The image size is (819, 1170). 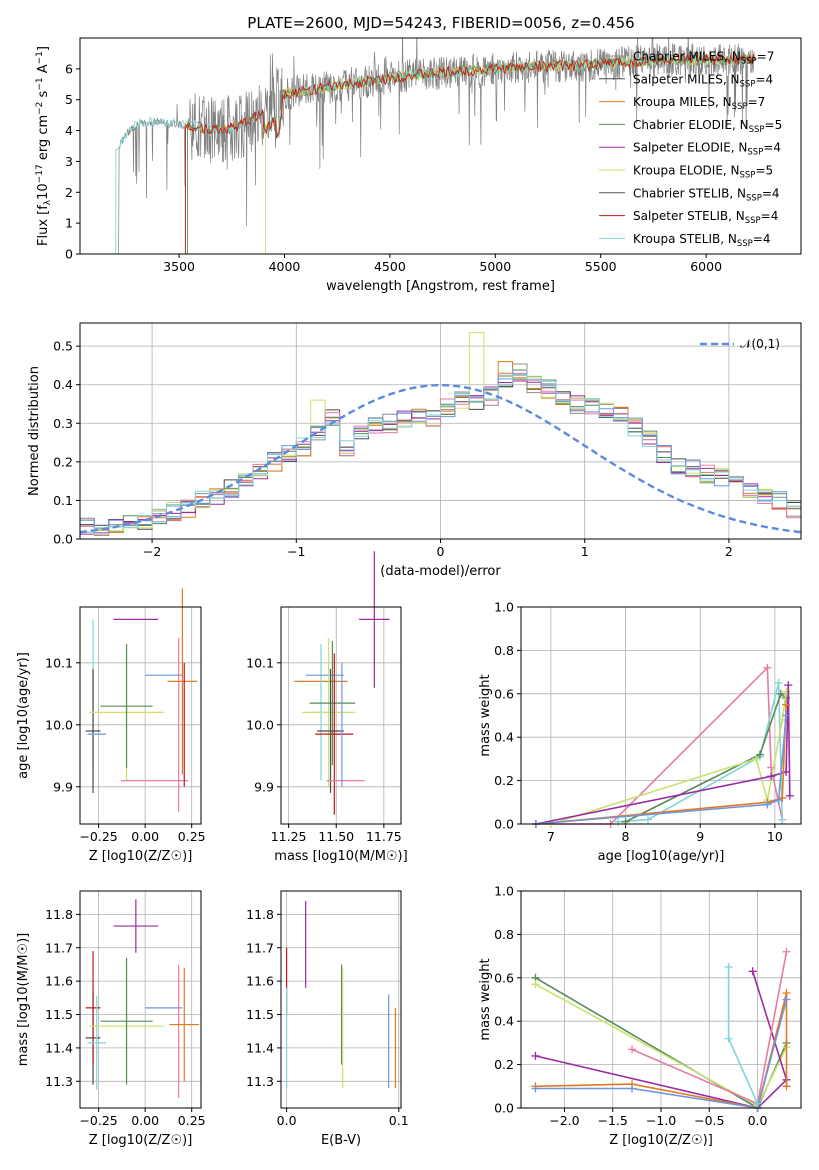 I want to click on legend-entry: Salpeter STELIB, NSSP=4, so click(x=705, y=217).